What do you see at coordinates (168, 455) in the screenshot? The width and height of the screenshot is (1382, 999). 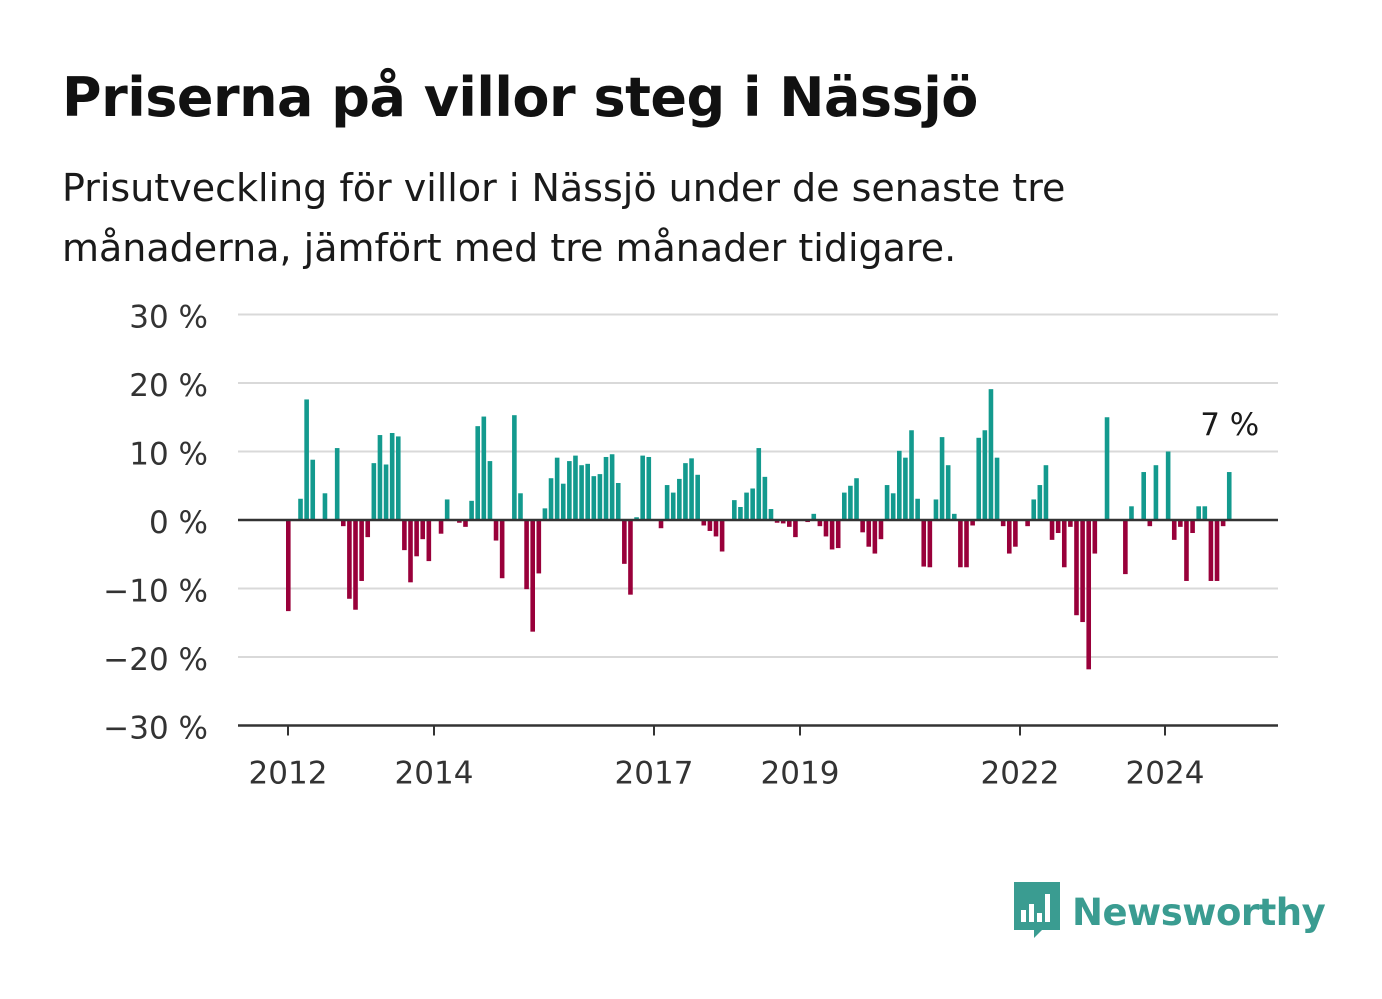 I see `y-tick-label: 10 %` at bounding box center [168, 455].